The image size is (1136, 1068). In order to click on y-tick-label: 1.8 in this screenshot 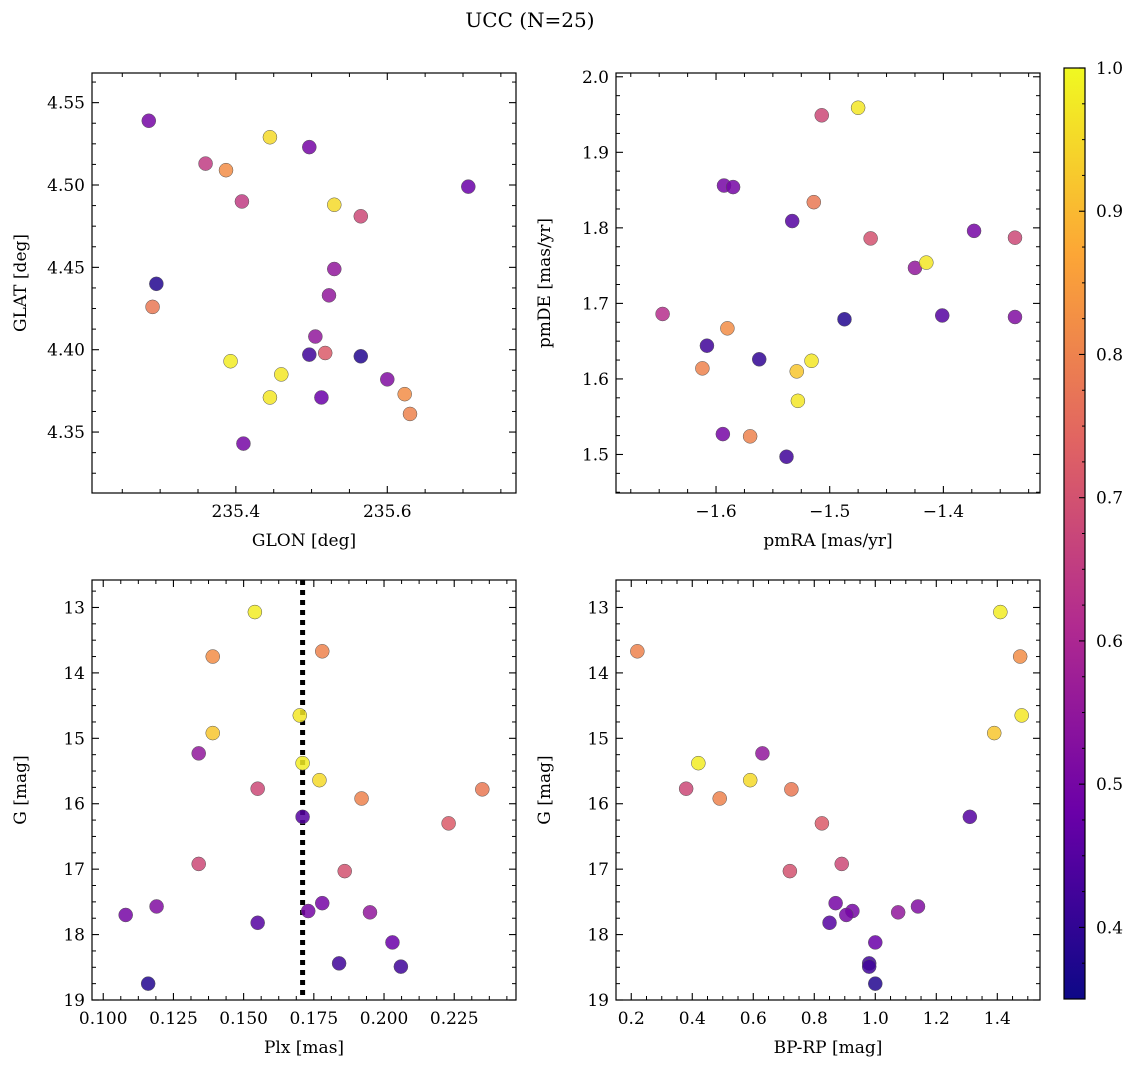, I will do `click(595, 229)`.